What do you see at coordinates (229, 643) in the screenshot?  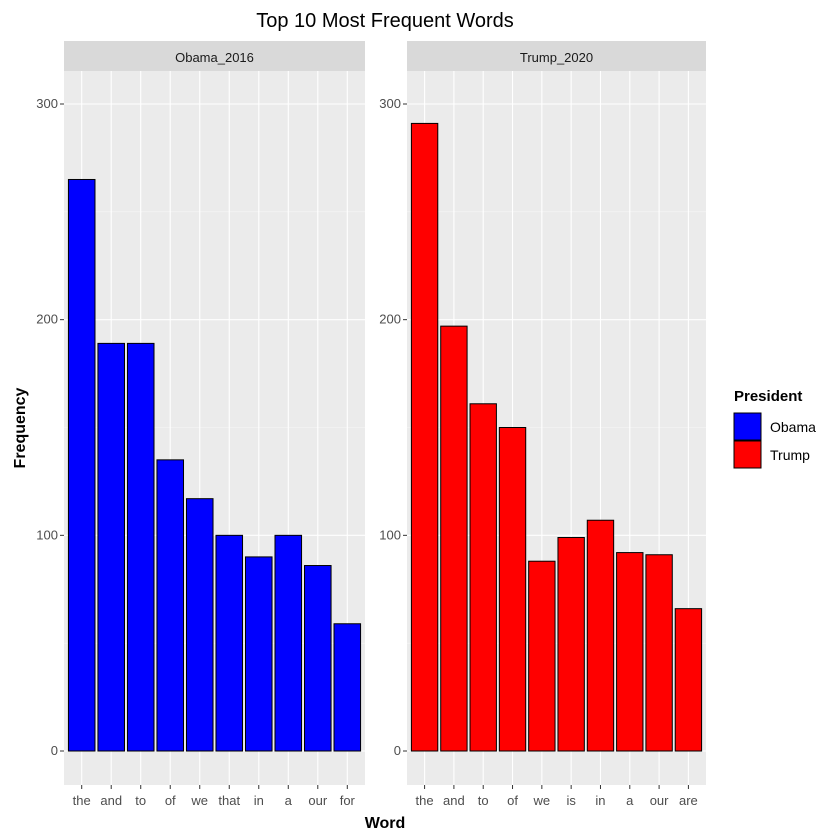 I see `bar-that` at bounding box center [229, 643].